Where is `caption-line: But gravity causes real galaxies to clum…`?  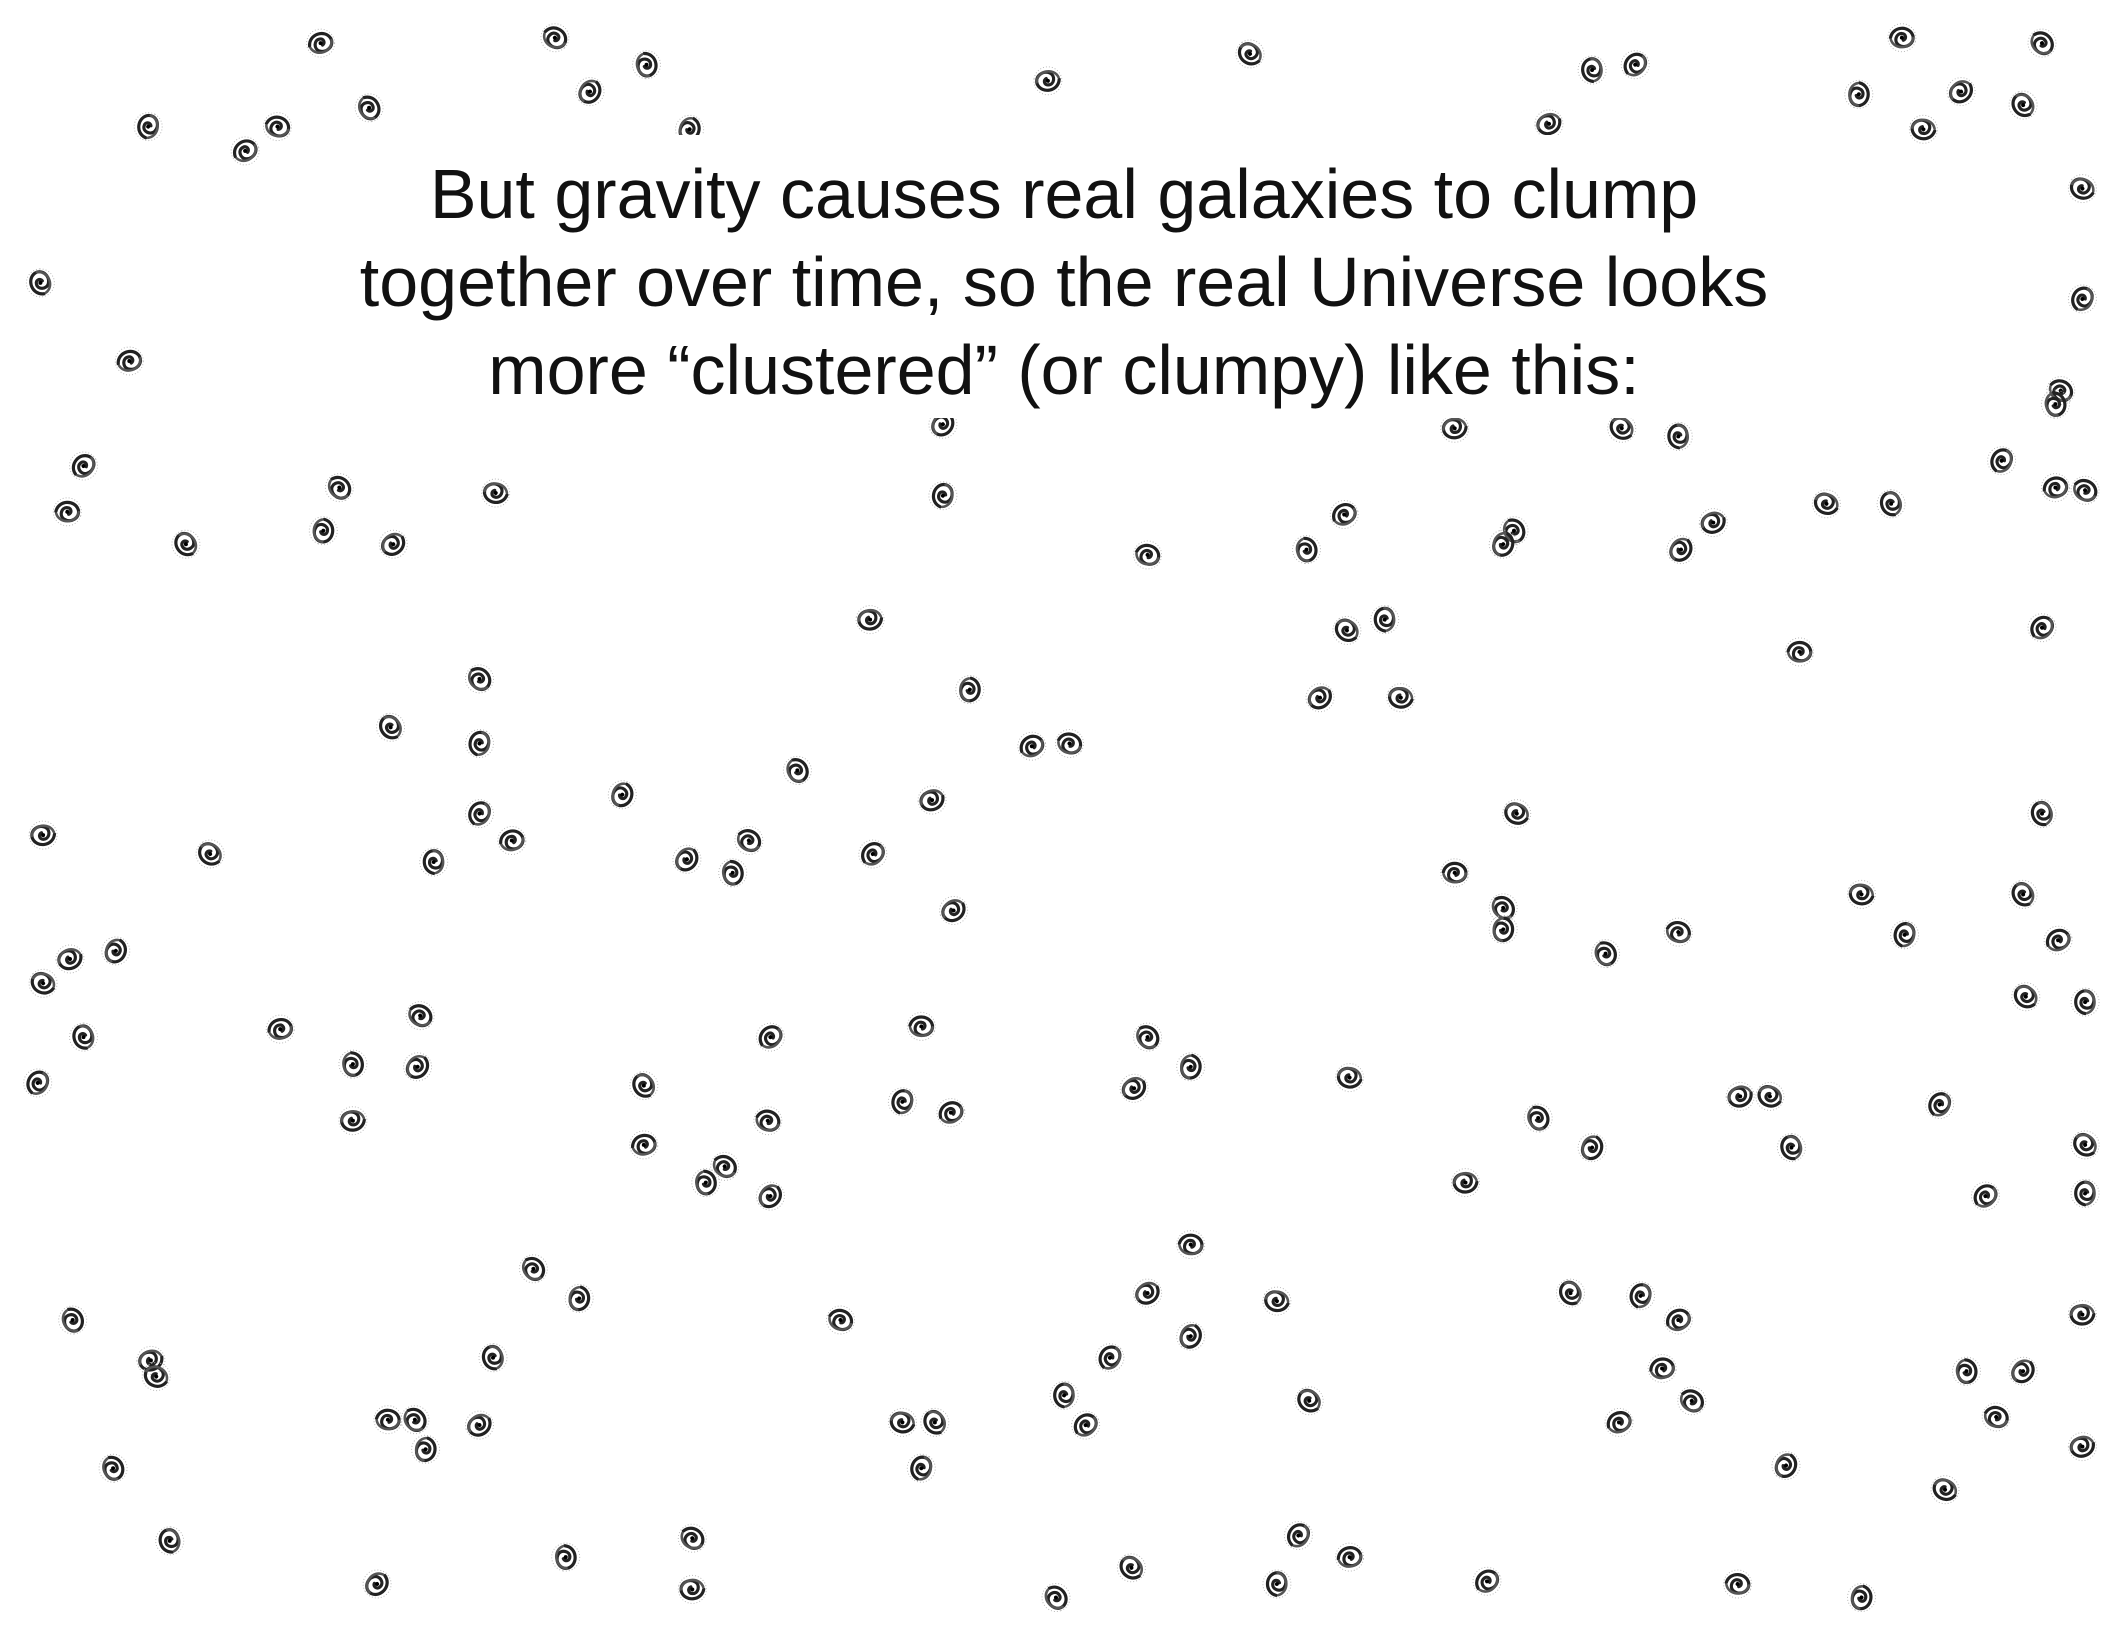 caption-line: But gravity causes real galaxies to clum… is located at coordinates (1064, 194).